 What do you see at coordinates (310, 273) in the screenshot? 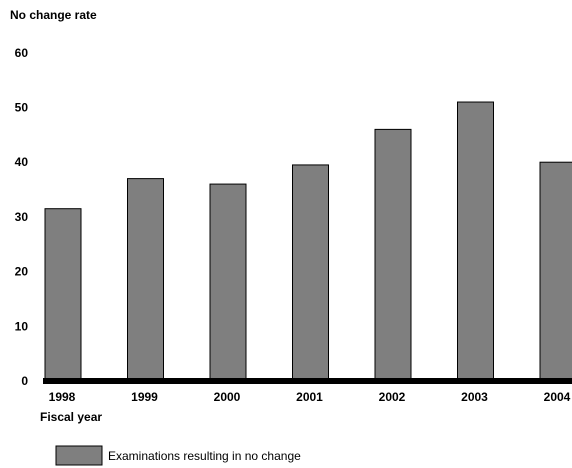
I see `bar-2001` at bounding box center [310, 273].